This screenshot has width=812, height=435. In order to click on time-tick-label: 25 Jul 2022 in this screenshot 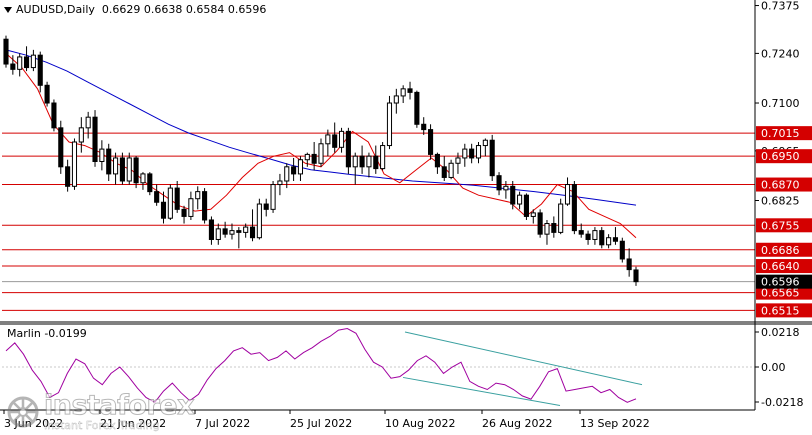, I will do `click(321, 423)`.